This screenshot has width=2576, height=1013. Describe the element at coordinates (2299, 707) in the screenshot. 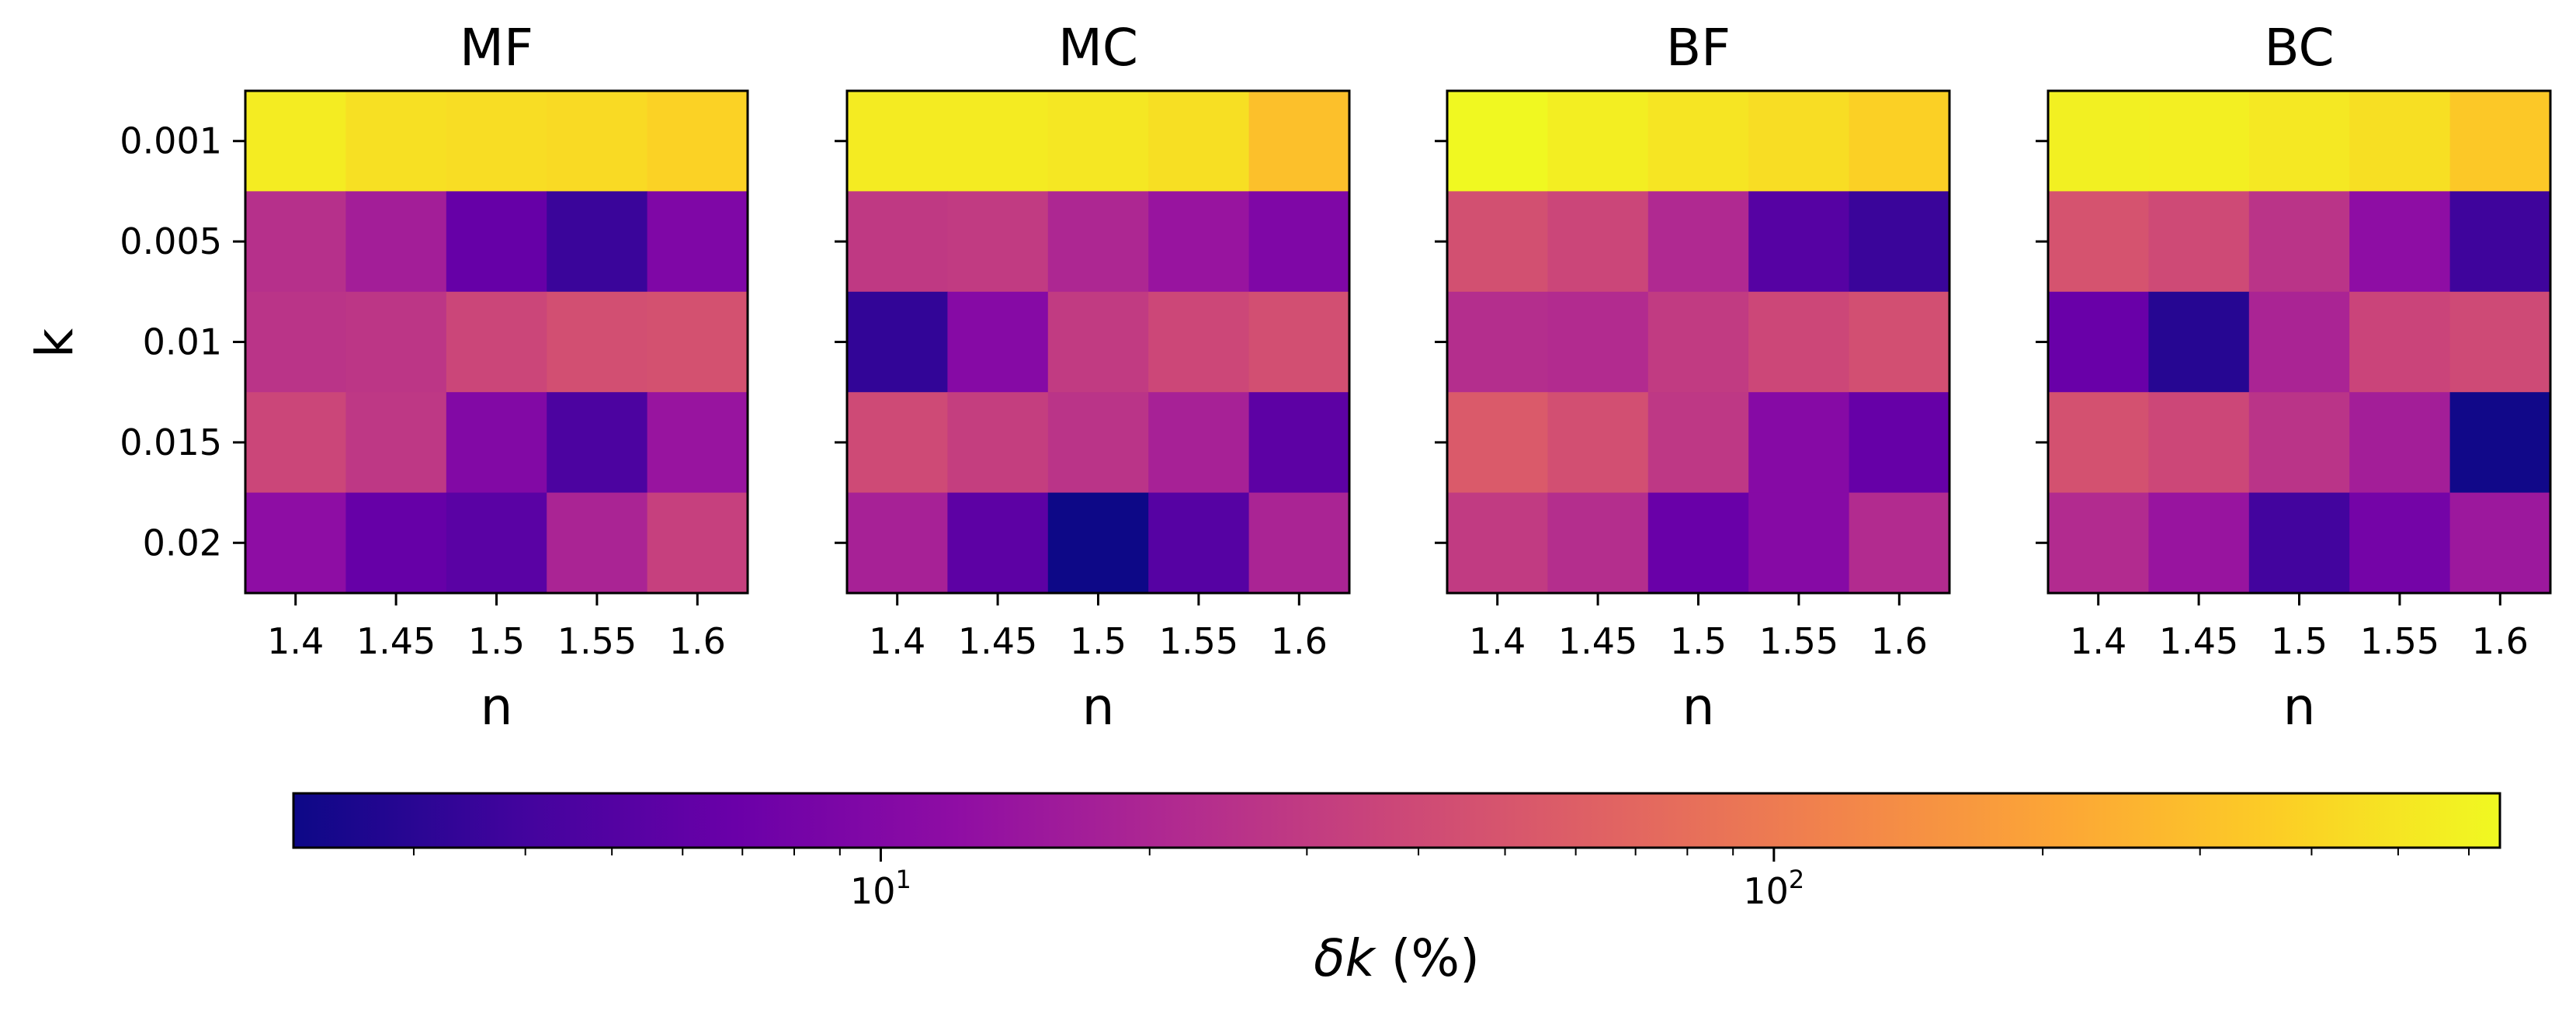

I see `x-axis-label-bc: n` at that location.